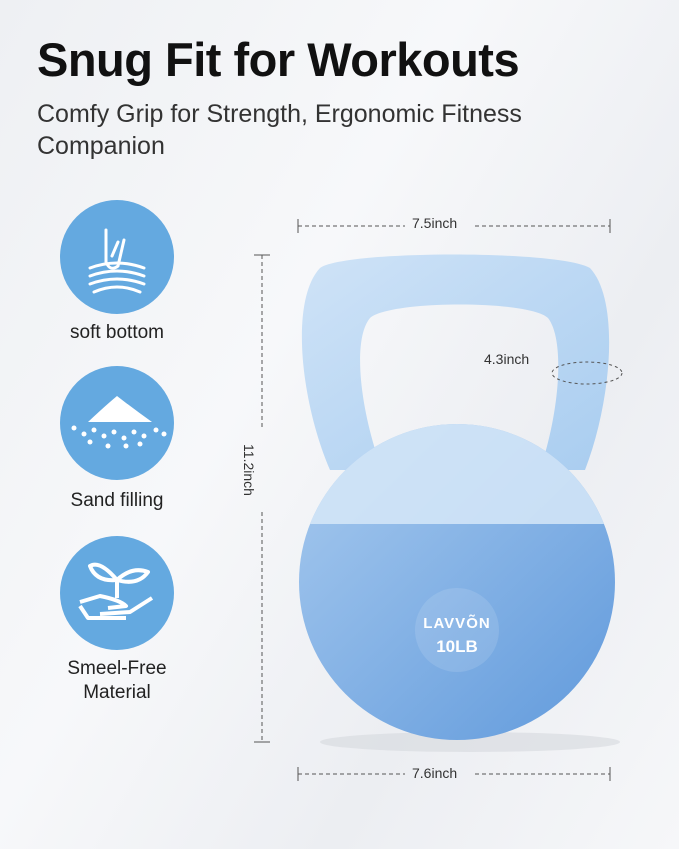  Describe the element at coordinates (248, 470) in the screenshot. I see `height-label: 11.2inch` at that location.